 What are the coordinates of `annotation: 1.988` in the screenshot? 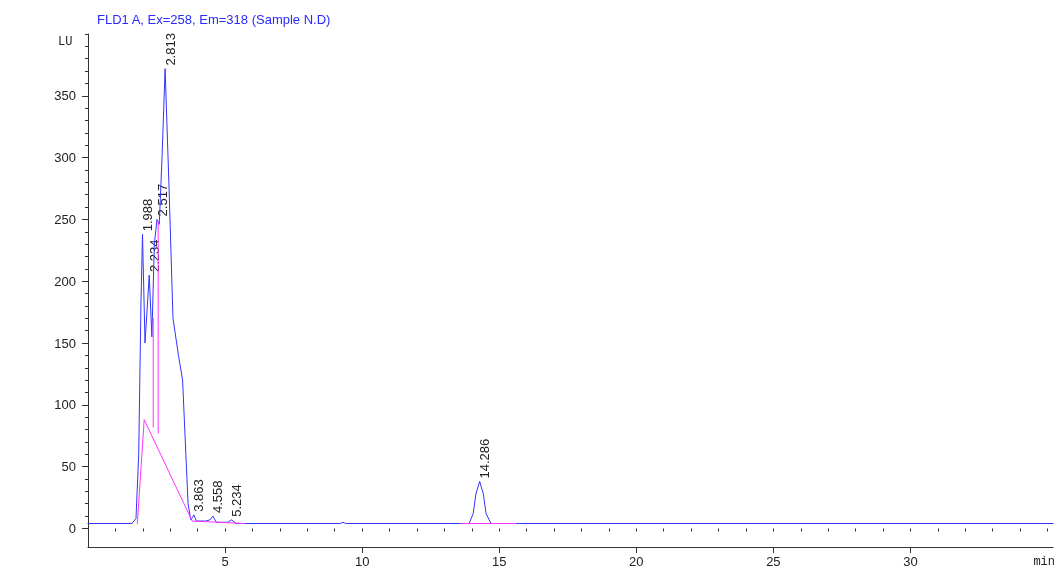 It's located at (147, 215).